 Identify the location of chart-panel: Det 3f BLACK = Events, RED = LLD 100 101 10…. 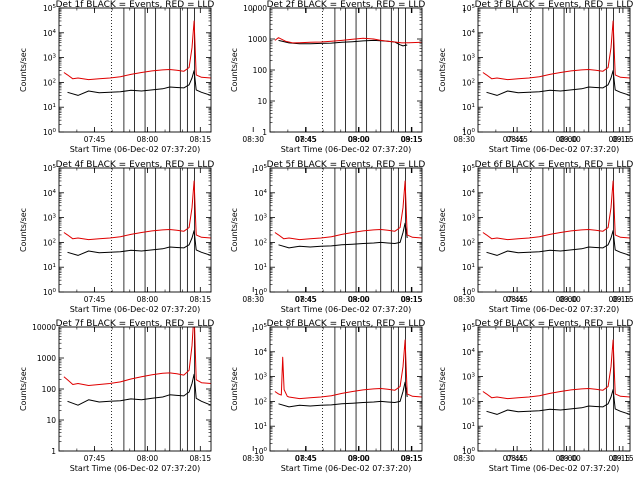
(536, 77).